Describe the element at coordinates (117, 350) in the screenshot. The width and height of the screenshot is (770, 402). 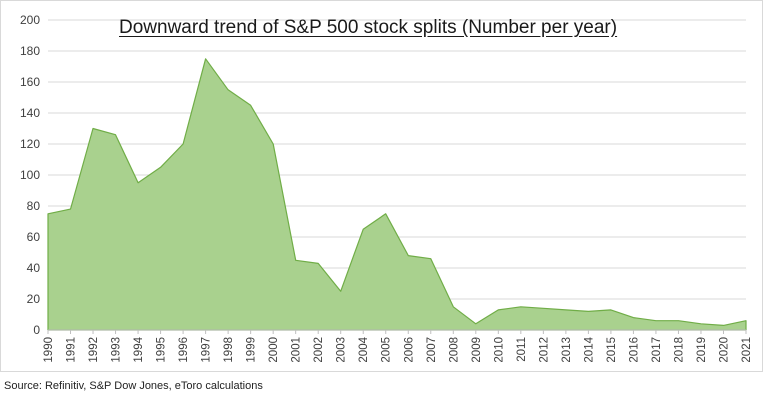
I see `x-tick-label: 1993` at that location.